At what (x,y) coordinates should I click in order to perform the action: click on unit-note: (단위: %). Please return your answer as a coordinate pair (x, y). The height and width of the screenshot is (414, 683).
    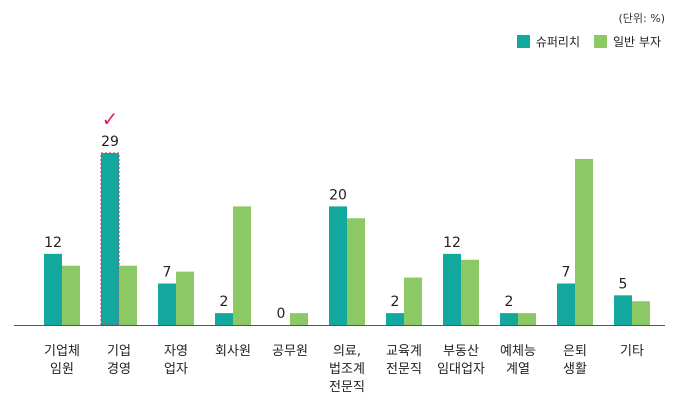
    Looking at the image, I should click on (641, 18).